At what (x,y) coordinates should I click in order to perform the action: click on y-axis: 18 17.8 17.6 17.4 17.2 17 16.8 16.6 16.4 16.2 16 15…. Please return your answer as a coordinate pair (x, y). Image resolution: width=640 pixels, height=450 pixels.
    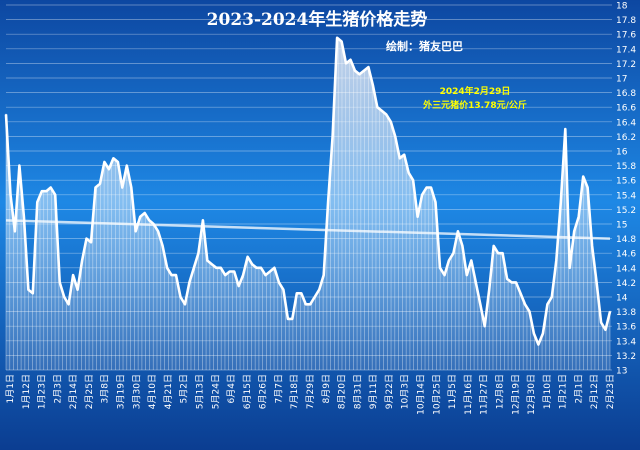
    Looking at the image, I should click on (626, 189).